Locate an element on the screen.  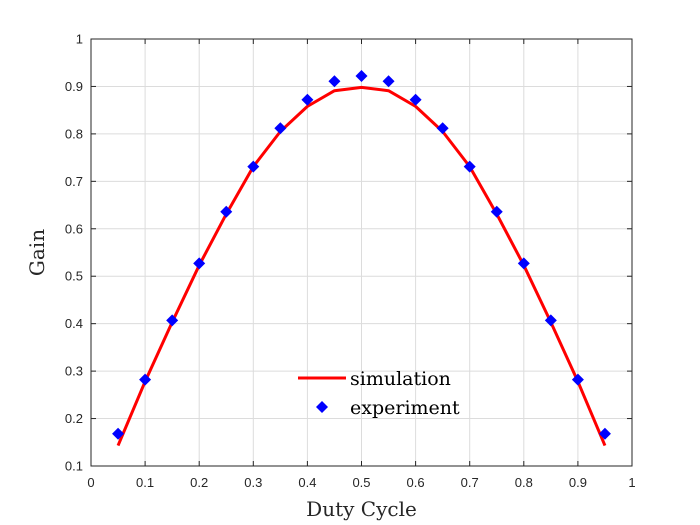
y-tick-label: 0.5 is located at coordinates (74, 276).